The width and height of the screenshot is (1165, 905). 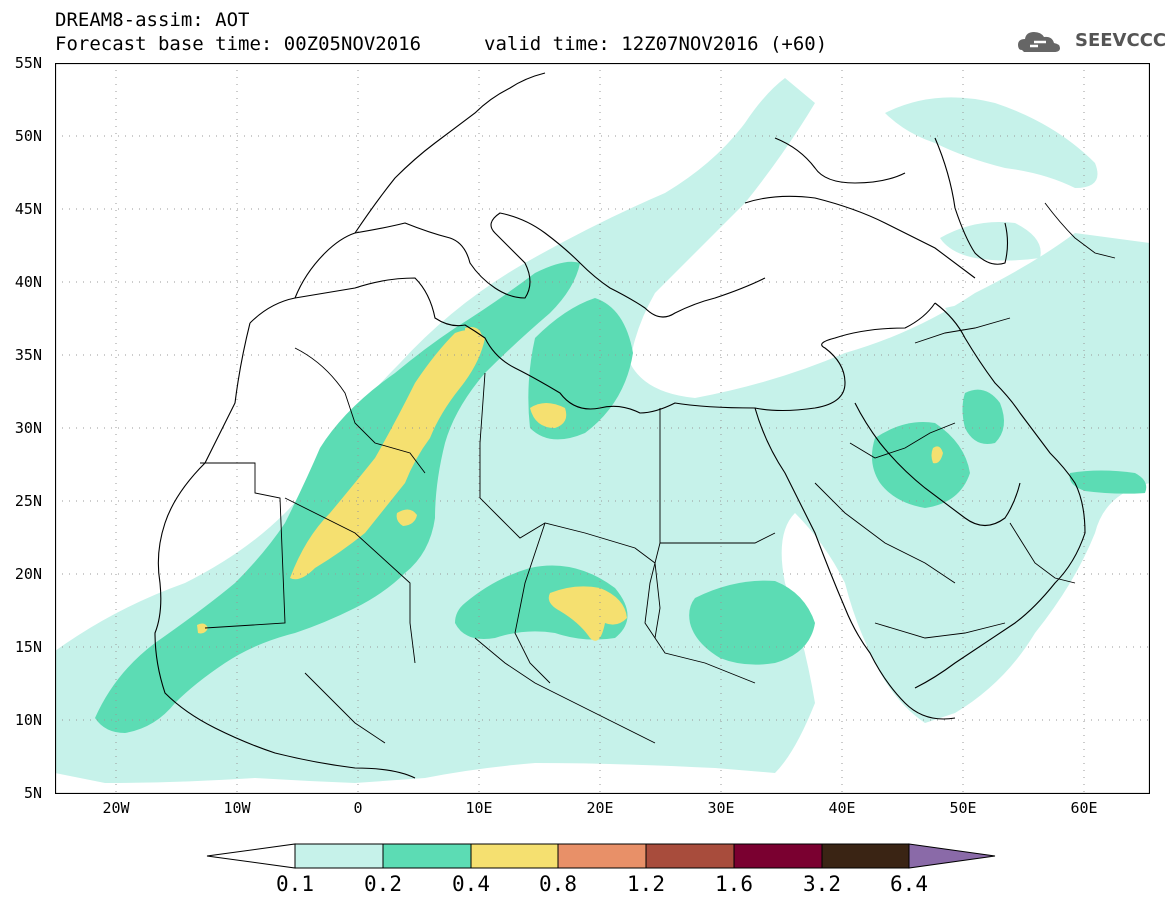 What do you see at coordinates (28, 136) in the screenshot?
I see `lat-label-50n: 50N` at bounding box center [28, 136].